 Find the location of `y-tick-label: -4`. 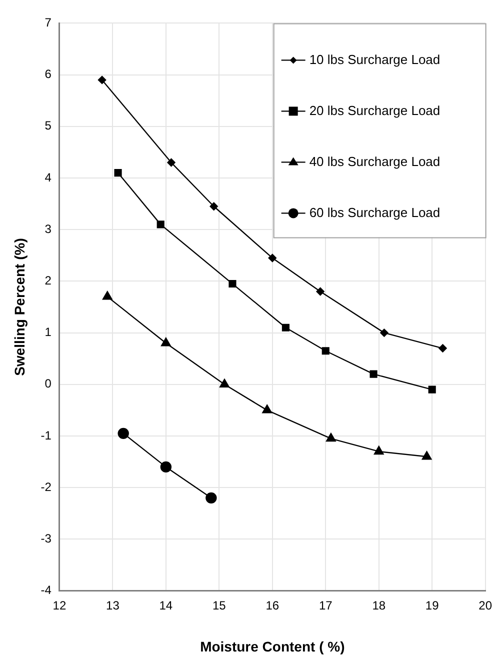

y-tick-label: -4 is located at coordinates (46, 590).